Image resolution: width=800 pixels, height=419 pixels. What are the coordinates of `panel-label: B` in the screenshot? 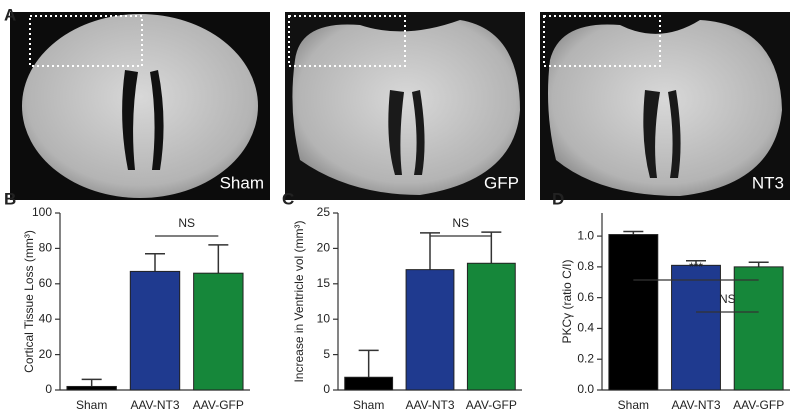 It's located at (10, 198).